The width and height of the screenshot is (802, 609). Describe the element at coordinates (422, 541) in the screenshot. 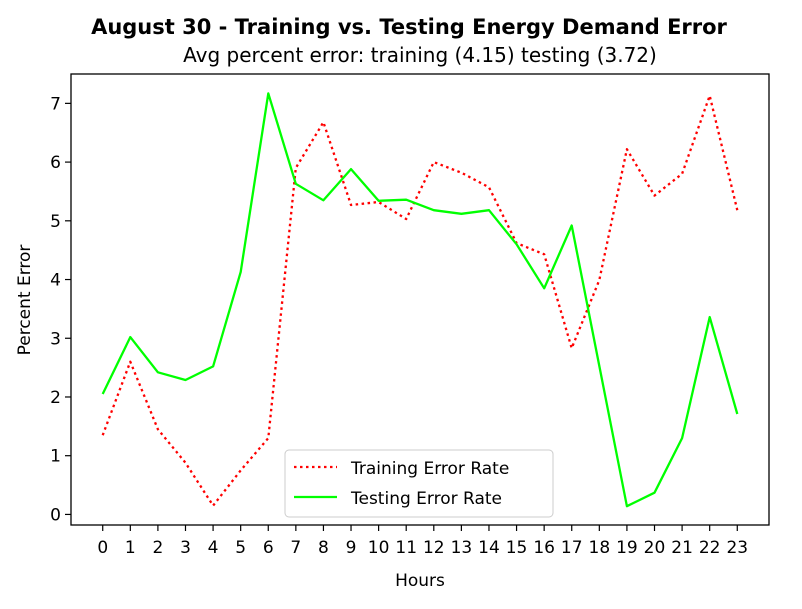

I see `x-axis: 0 1 2 3 4 5 6 7 8 9 10 11 12 13 14 15 16 17 18 19 20 21 22 23` at that location.